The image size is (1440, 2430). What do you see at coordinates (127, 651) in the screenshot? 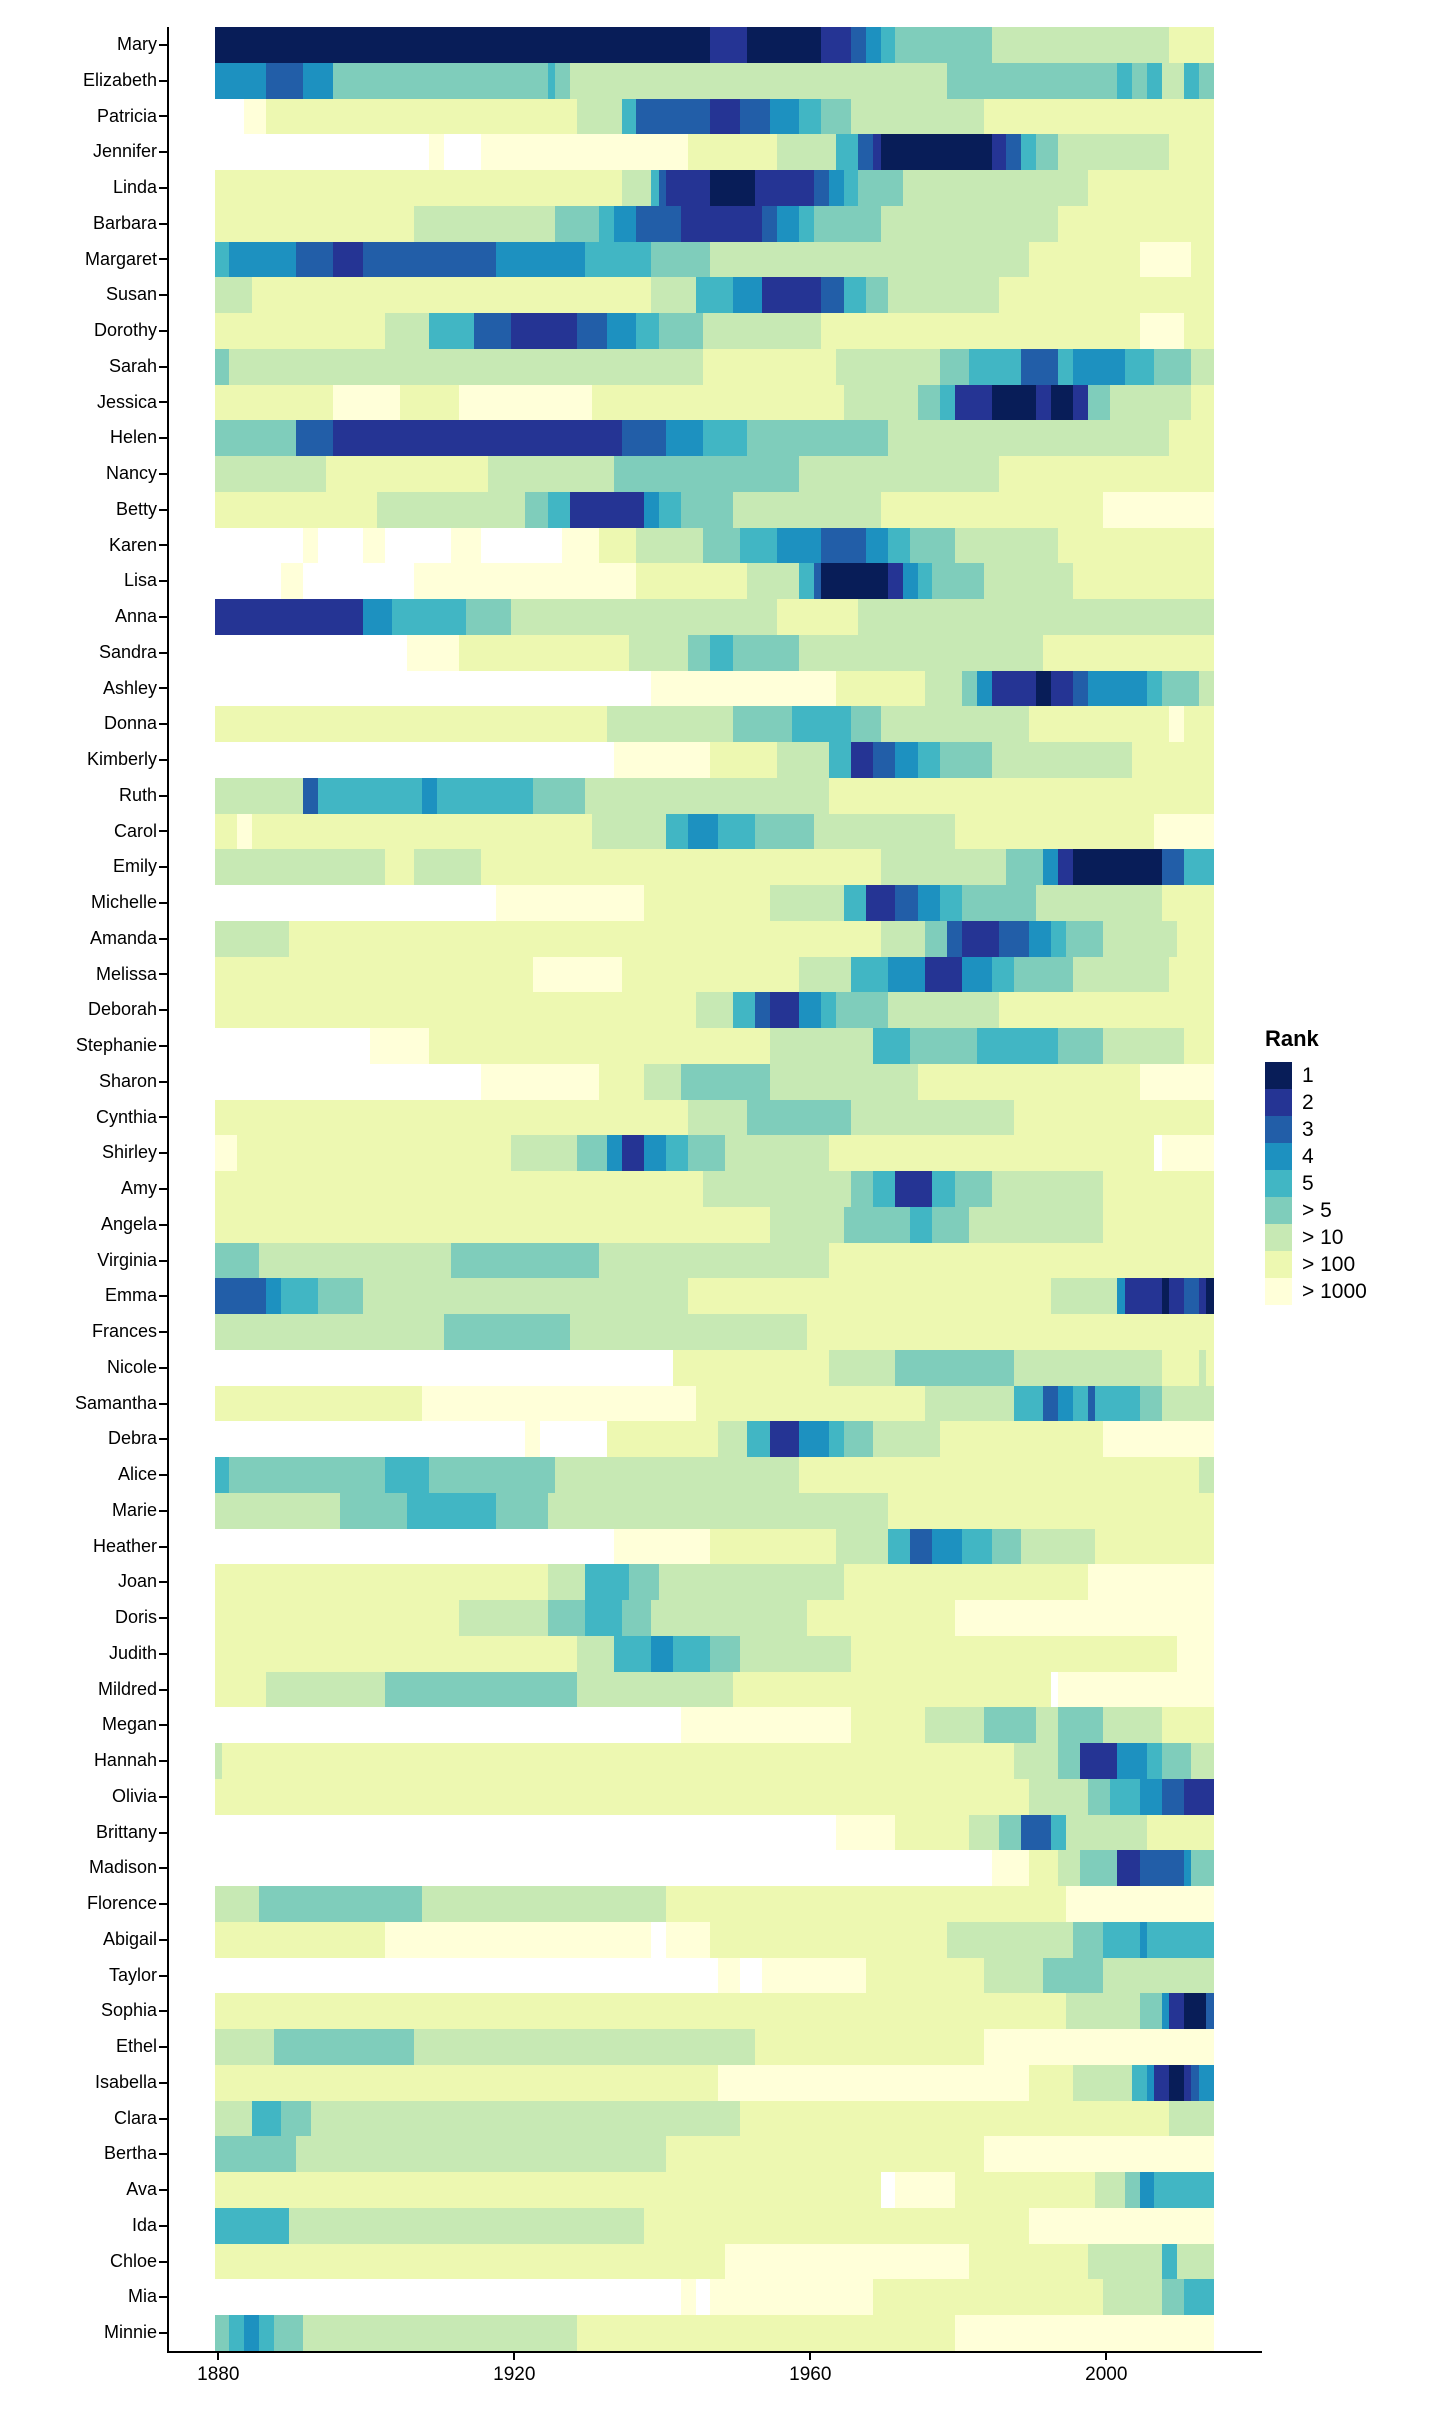
I see `y-axis-label: Sandra` at bounding box center [127, 651].